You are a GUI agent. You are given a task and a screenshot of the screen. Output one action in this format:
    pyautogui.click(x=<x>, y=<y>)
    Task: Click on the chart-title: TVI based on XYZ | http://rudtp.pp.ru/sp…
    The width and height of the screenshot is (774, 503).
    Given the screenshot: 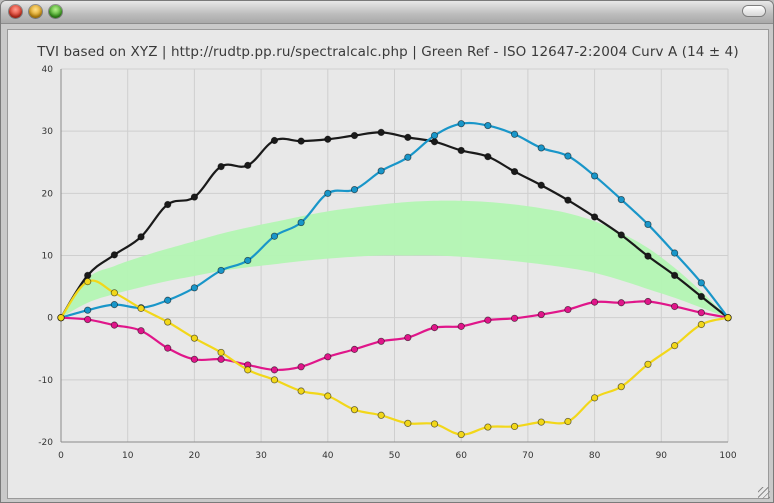 What is the action you would take?
    pyautogui.click(x=388, y=52)
    